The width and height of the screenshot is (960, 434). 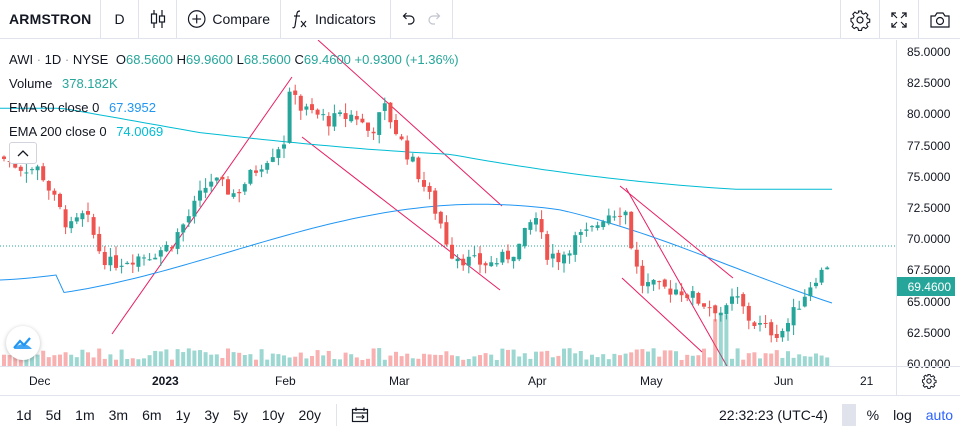 What do you see at coordinates (23, 153) in the screenshot?
I see `legend-collapse-button` at bounding box center [23, 153].